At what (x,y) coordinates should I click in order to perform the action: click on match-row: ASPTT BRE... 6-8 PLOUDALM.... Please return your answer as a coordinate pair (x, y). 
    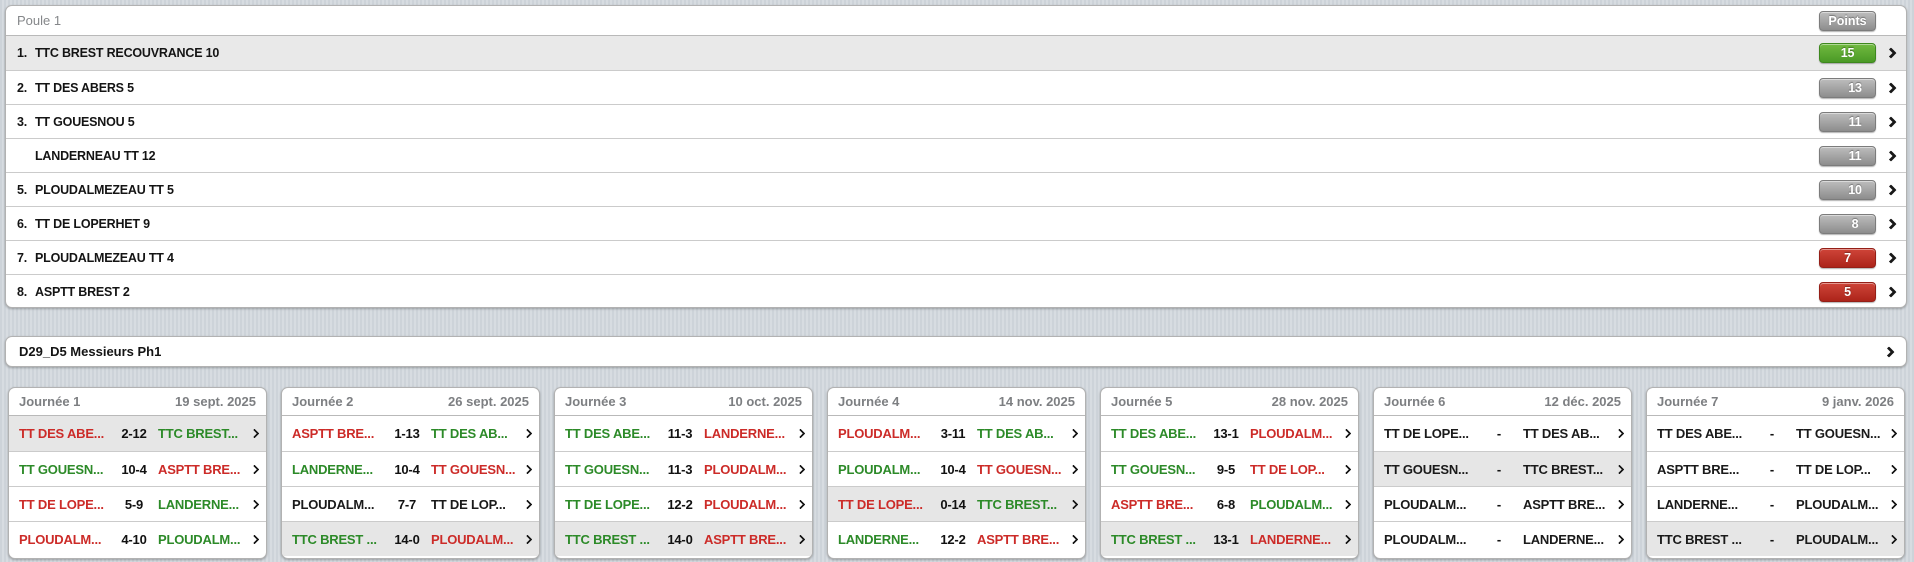
    Looking at the image, I should click on (1229, 503).